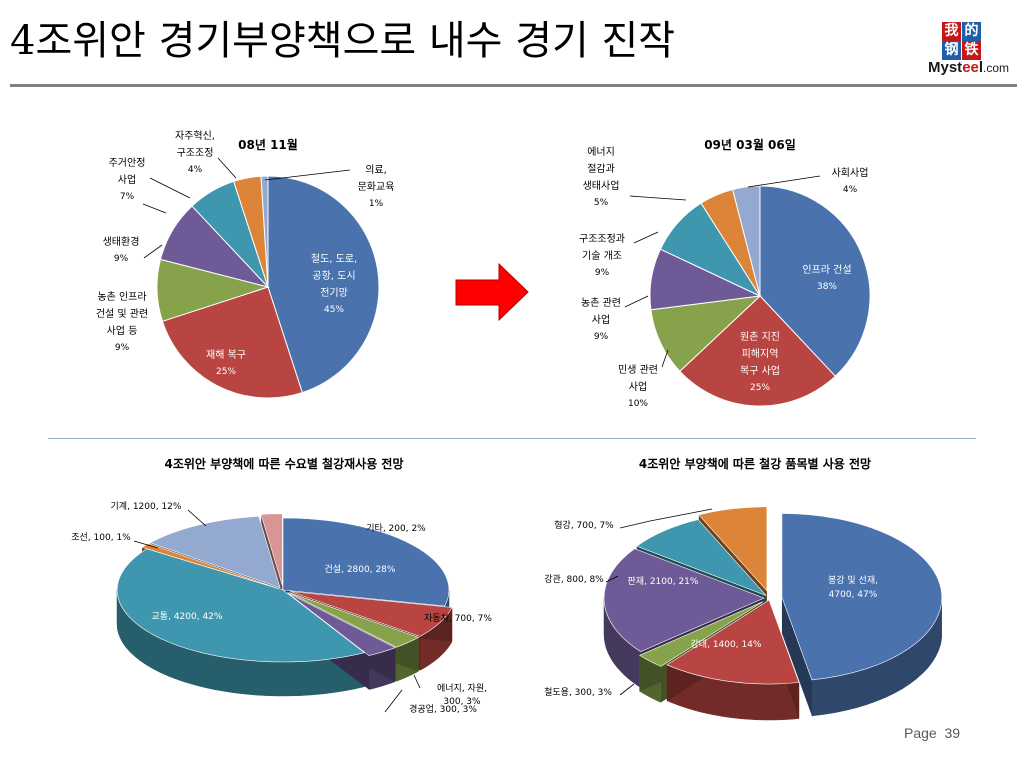  What do you see at coordinates (760, 388) in the screenshot?
I see `slice-pct: 25%` at bounding box center [760, 388].